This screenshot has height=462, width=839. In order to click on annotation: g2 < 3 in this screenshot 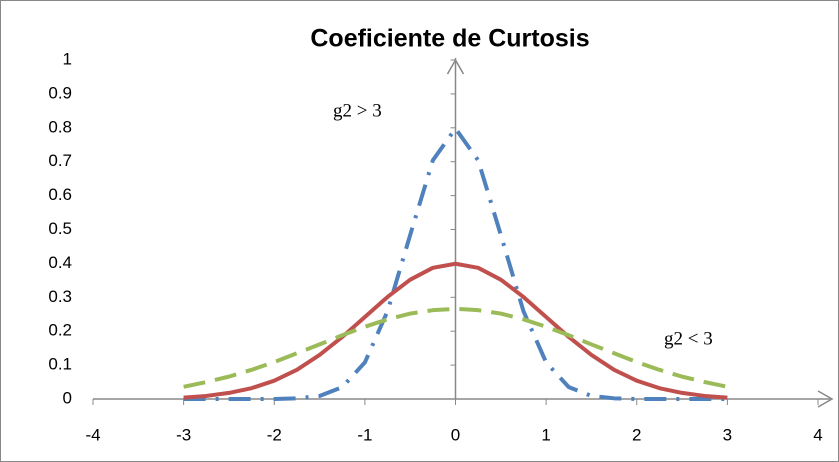, I will do `click(688, 338)`.